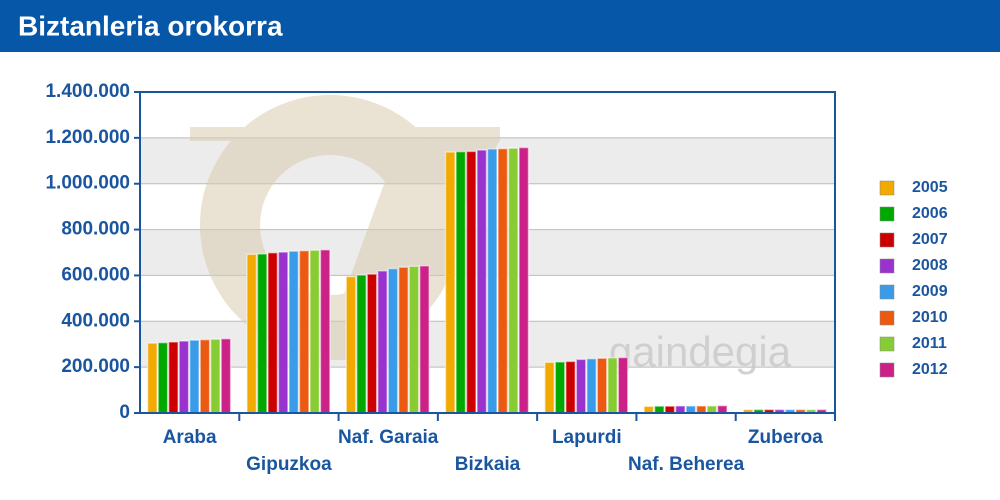  I want to click on y-tick-label: 1.200.000, so click(87, 137).